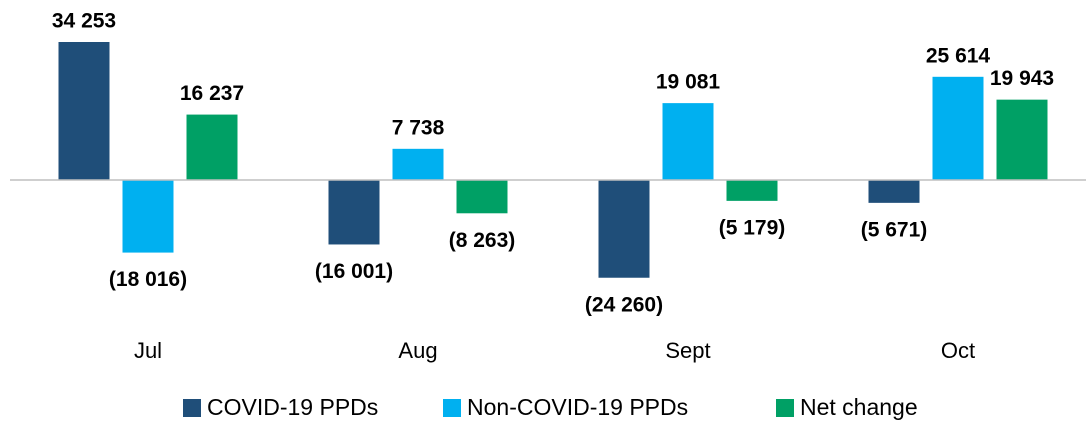  Describe the element at coordinates (894, 229) in the screenshot. I see `data-label: (5 671)` at that location.